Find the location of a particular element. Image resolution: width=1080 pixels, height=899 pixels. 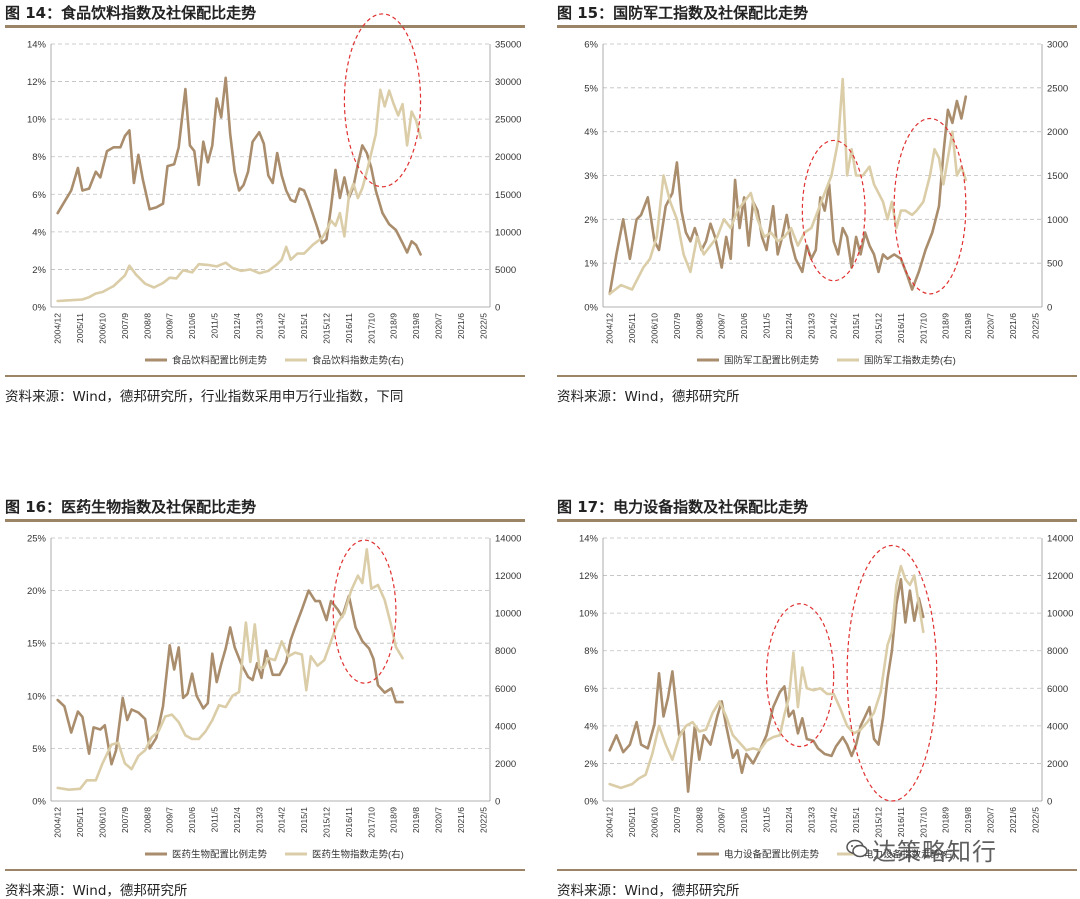

figure-17-title: 图 17：电力设备指数及社保配比走势 is located at coordinates (683, 507).